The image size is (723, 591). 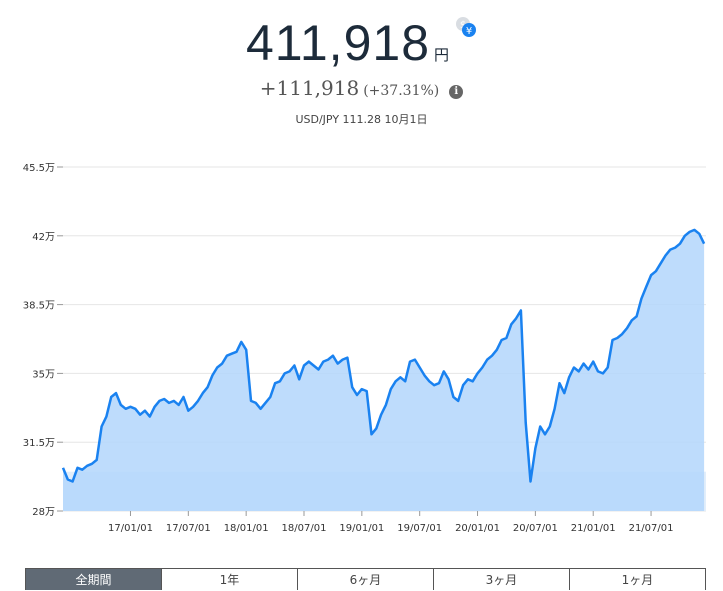 What do you see at coordinates (535, 528) in the screenshot?
I see `x-tick-label: 20/07/01` at bounding box center [535, 528].